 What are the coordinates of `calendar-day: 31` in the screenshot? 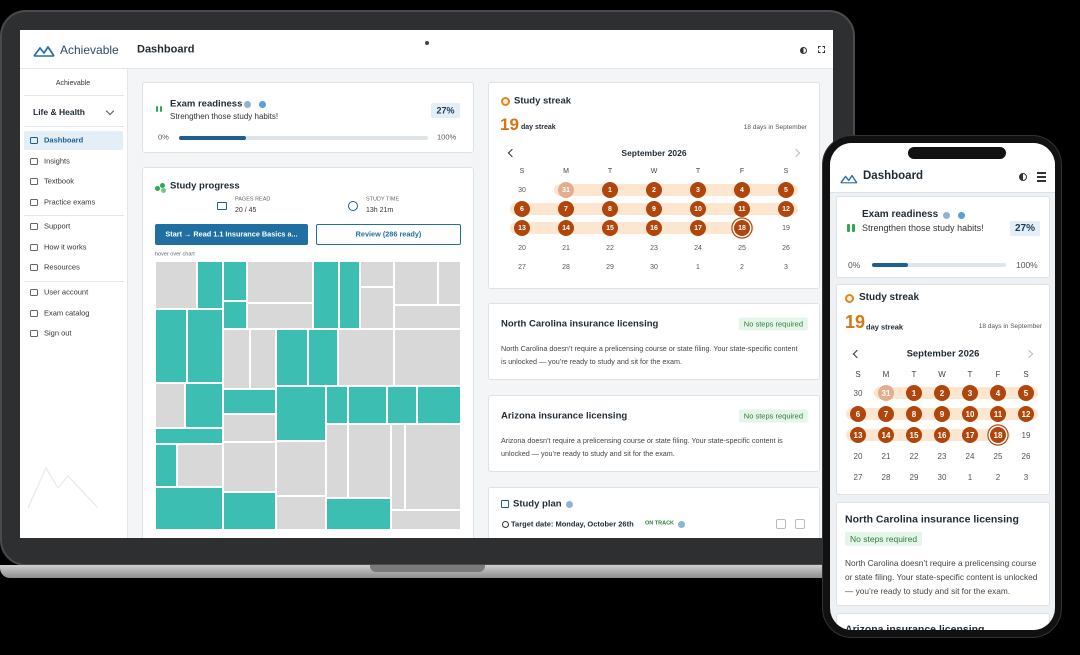 It's located at (886, 393).